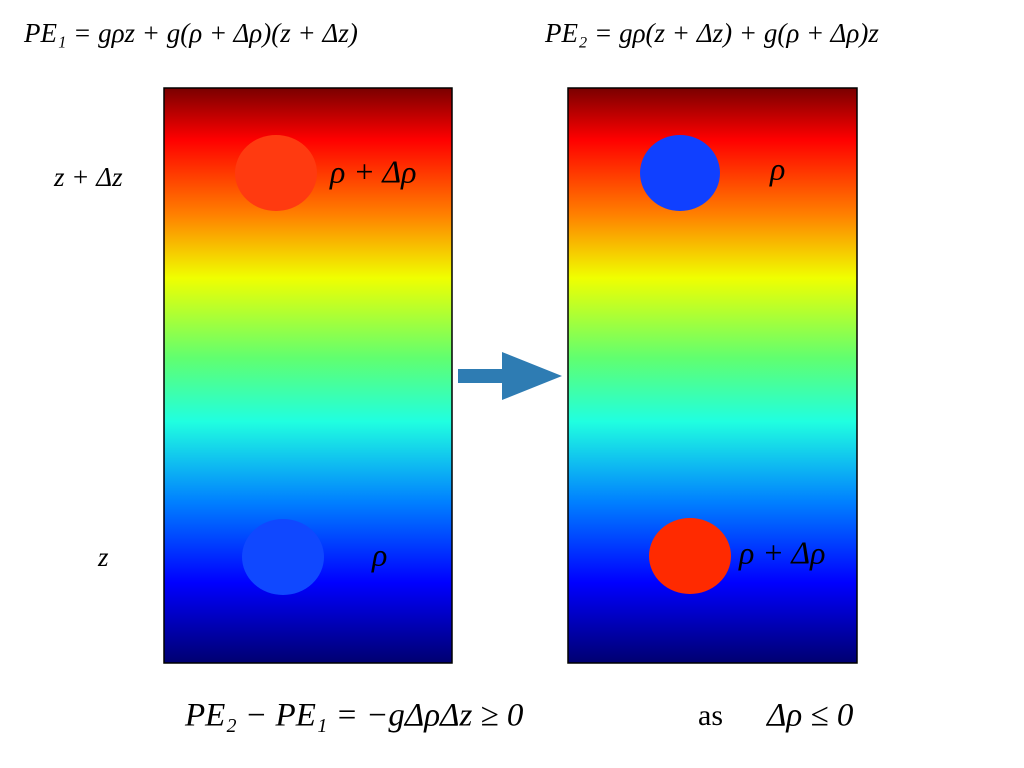  Describe the element at coordinates (710, 715) in the screenshot. I see `conclusion-word: as` at that location.